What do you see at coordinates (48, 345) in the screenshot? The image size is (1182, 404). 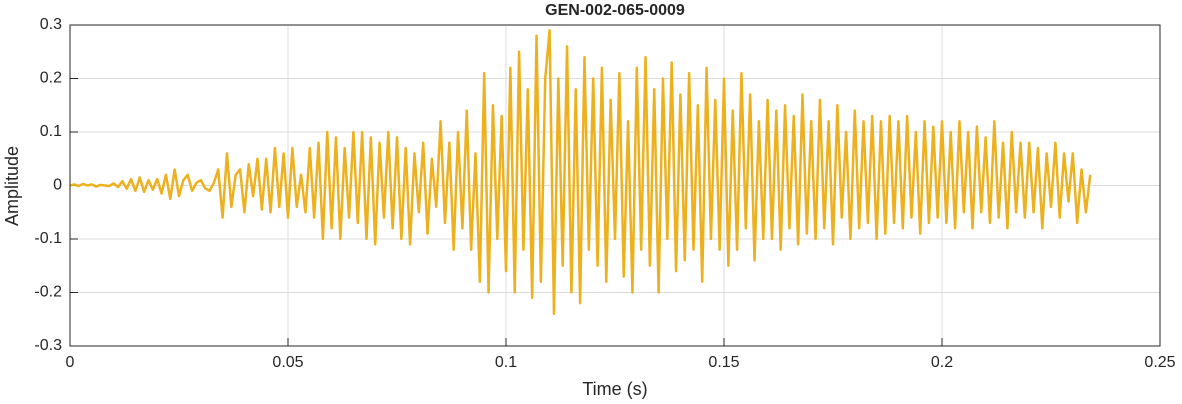 I see `y-tick-label: -0.3` at bounding box center [48, 345].